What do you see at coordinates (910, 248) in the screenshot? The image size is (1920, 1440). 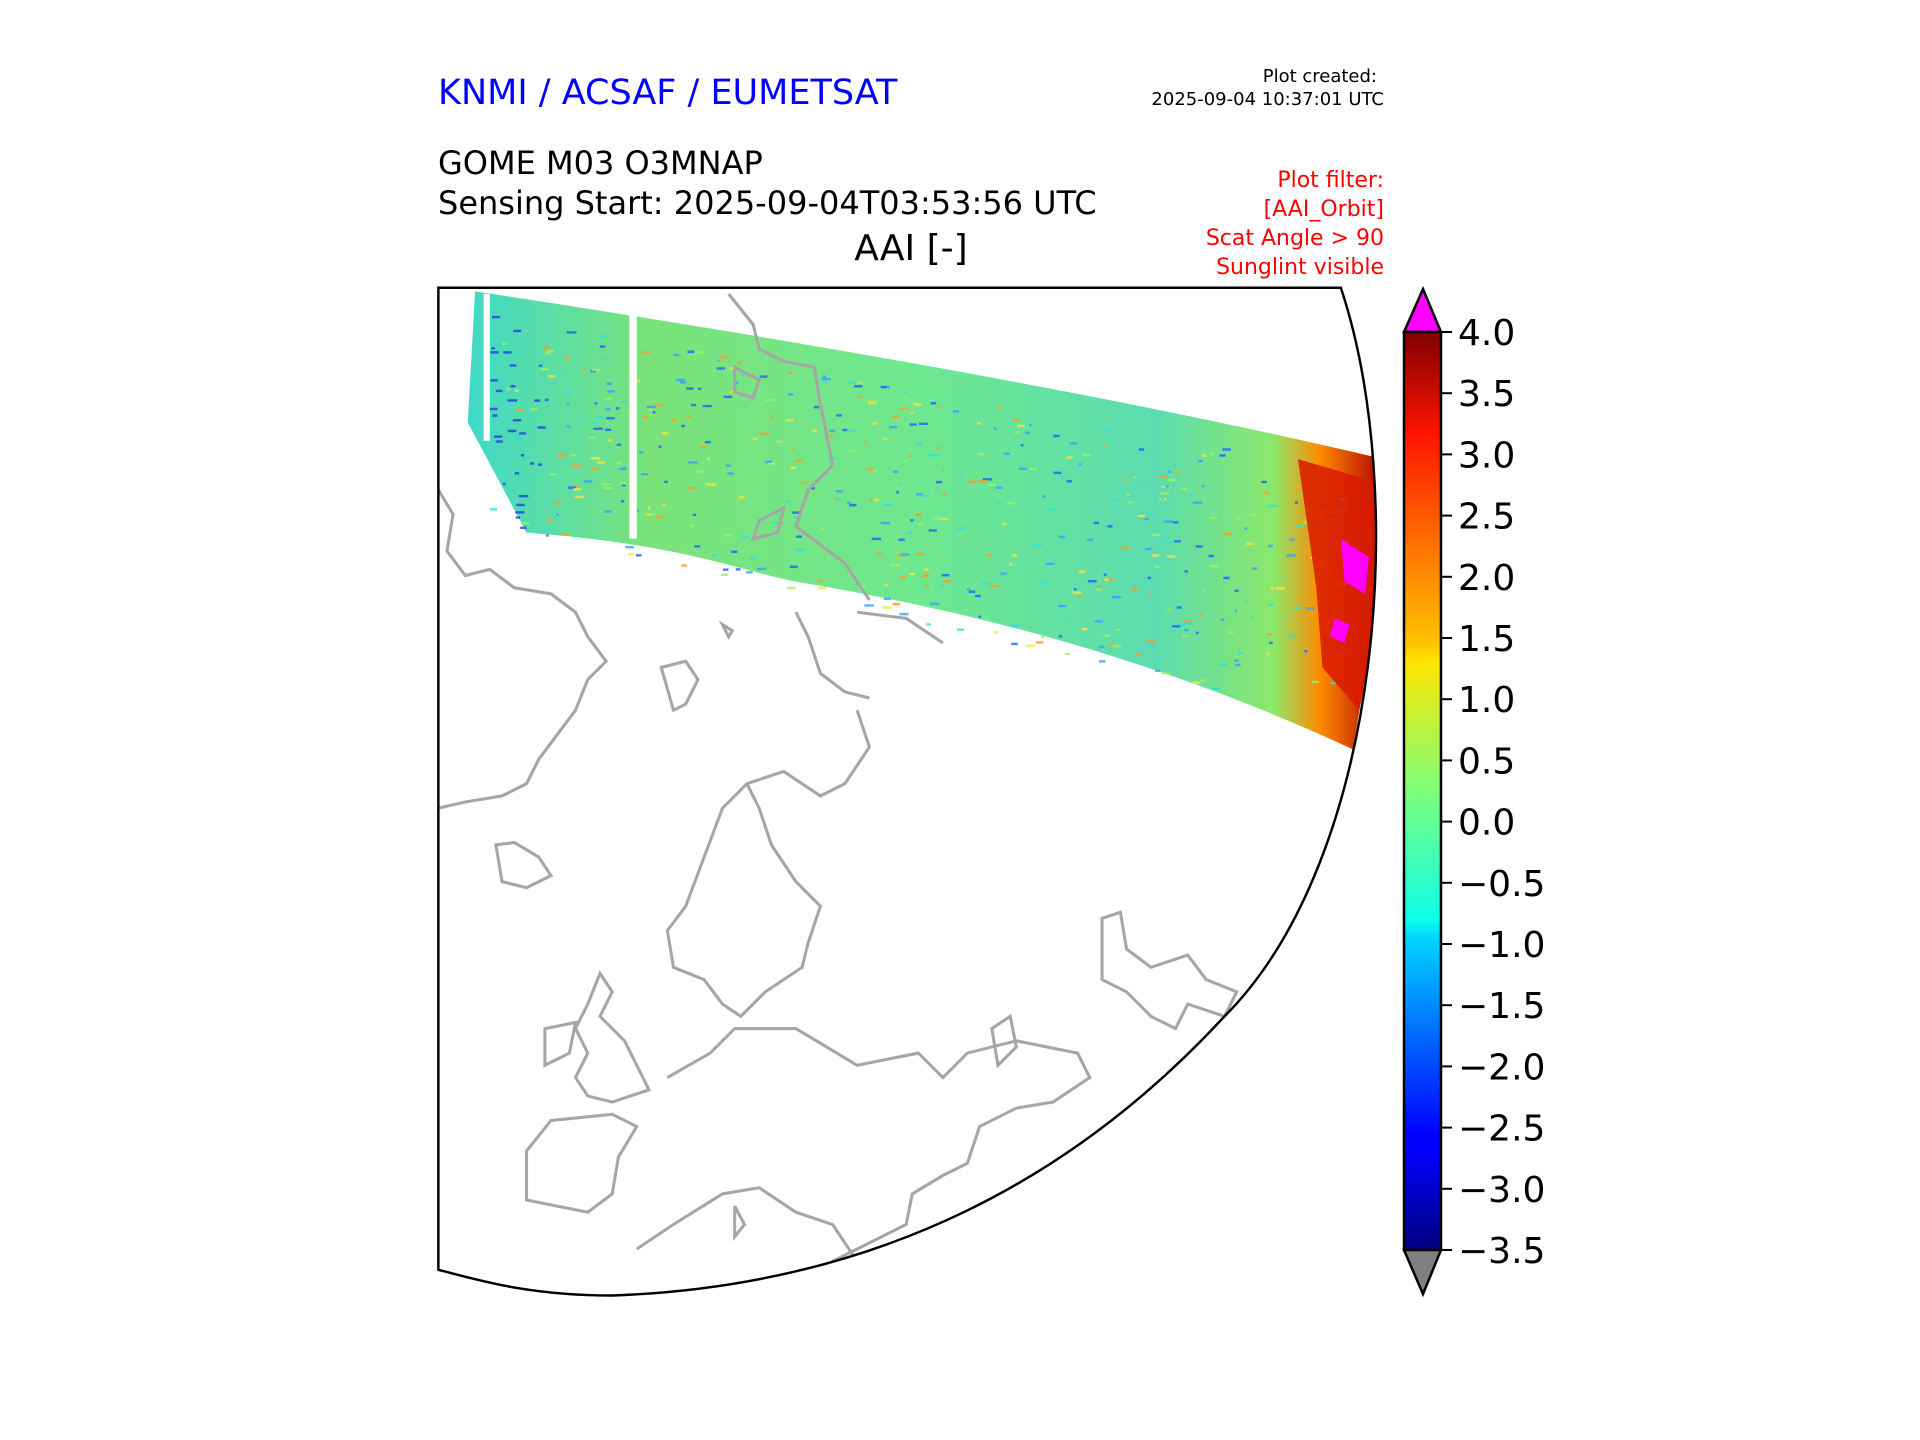 I see `chart-title: AAI [-]` at bounding box center [910, 248].